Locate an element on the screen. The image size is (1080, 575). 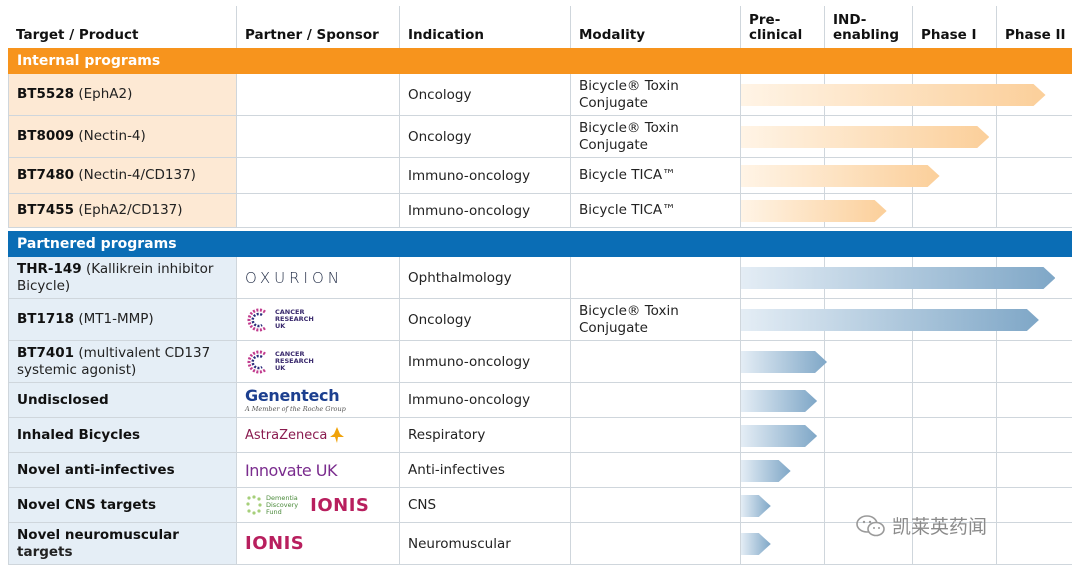
target-cell: Novel neuromuscular targets is located at coordinates (122, 544).